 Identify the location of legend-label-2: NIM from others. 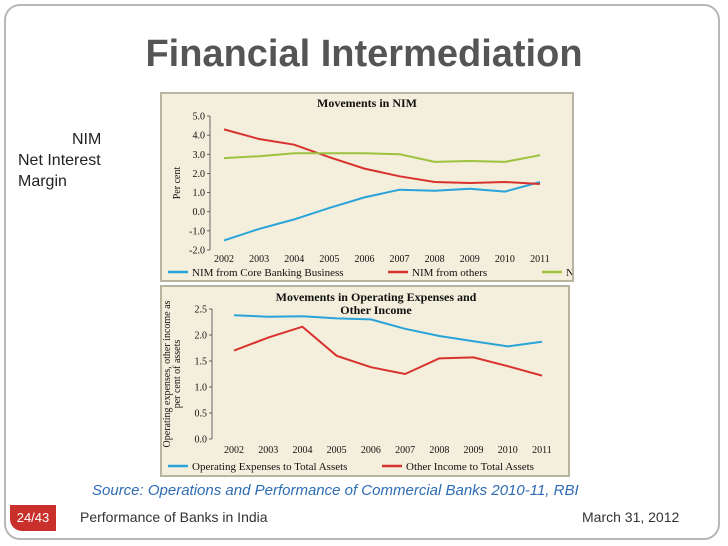
(449, 273).